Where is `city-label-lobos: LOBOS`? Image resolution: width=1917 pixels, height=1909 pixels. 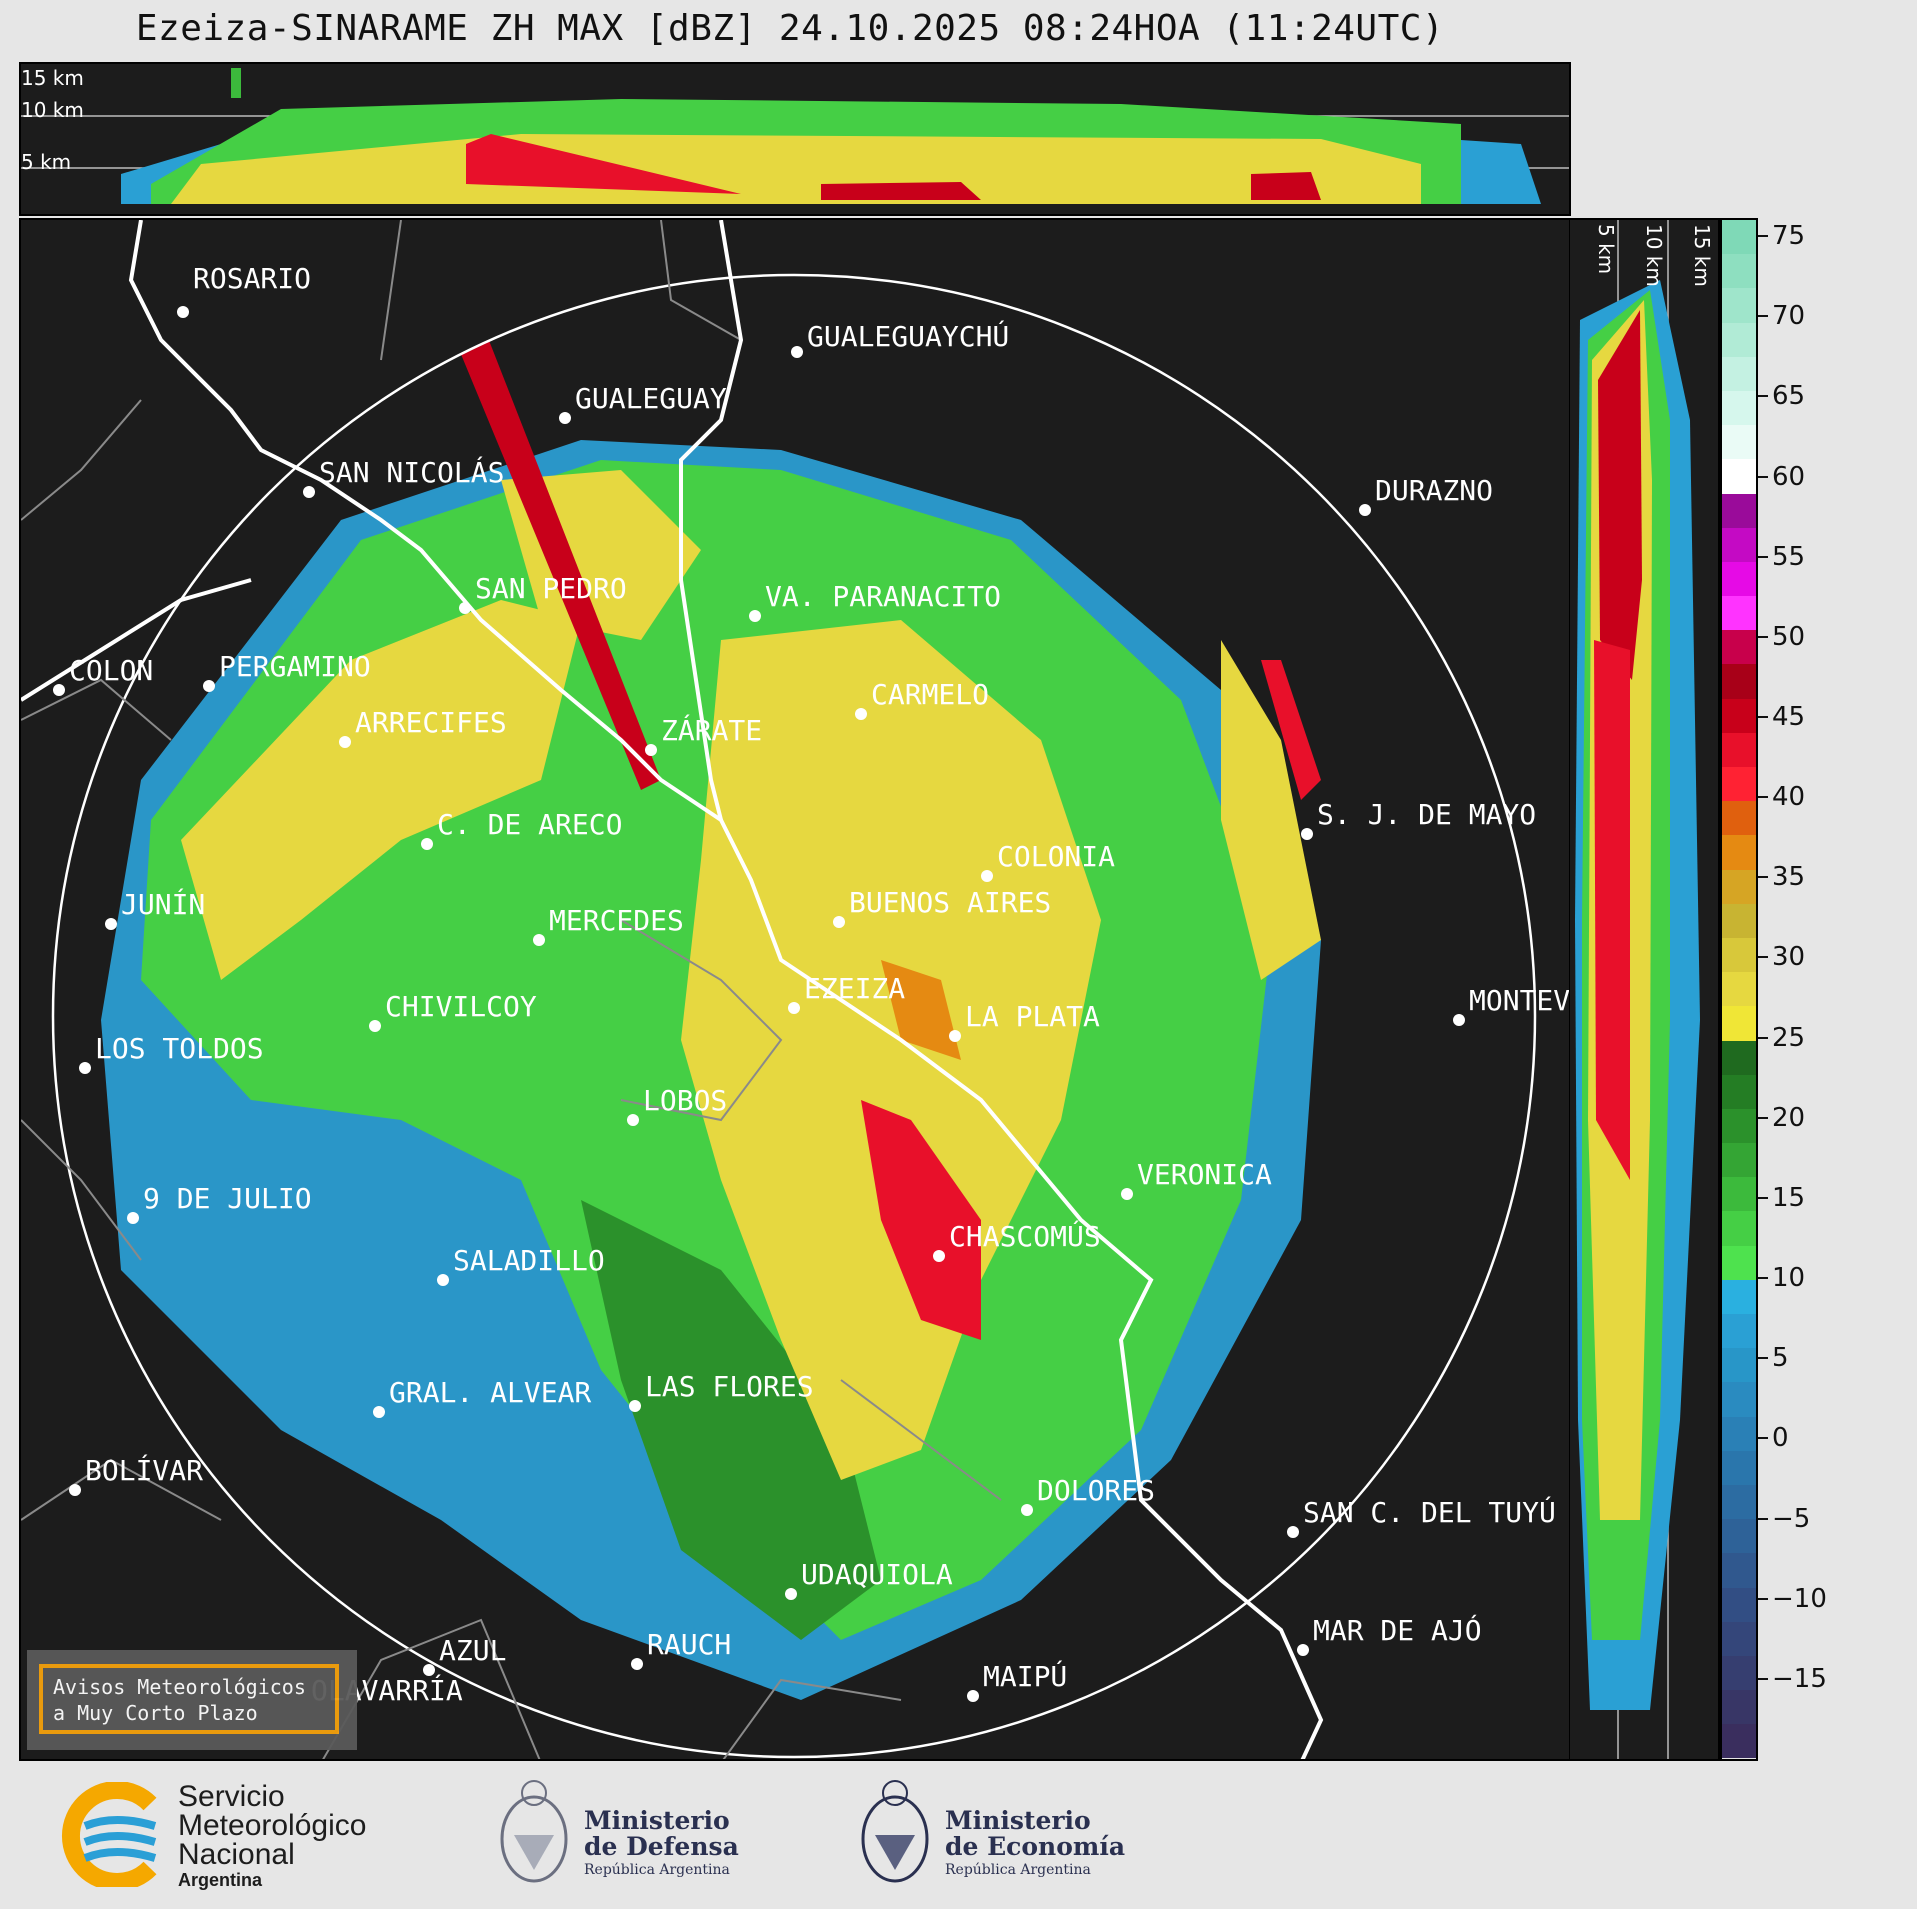 city-label-lobos: LOBOS is located at coordinates (685, 1100).